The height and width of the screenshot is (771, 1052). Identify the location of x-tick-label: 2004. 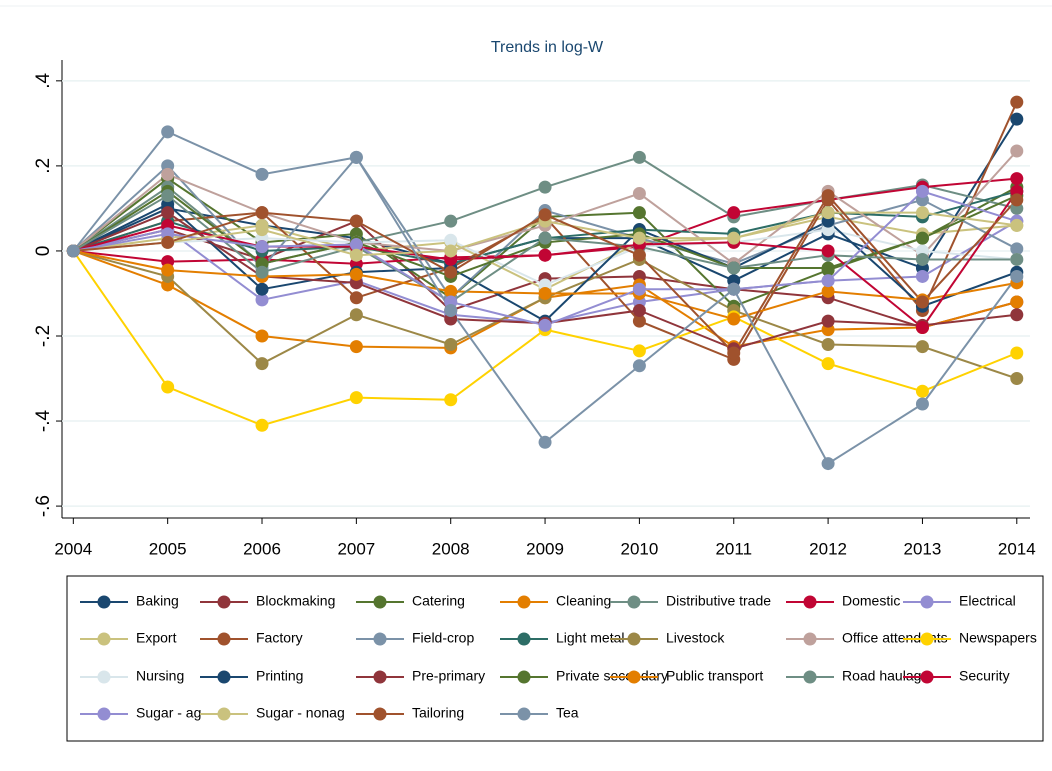
(73, 548).